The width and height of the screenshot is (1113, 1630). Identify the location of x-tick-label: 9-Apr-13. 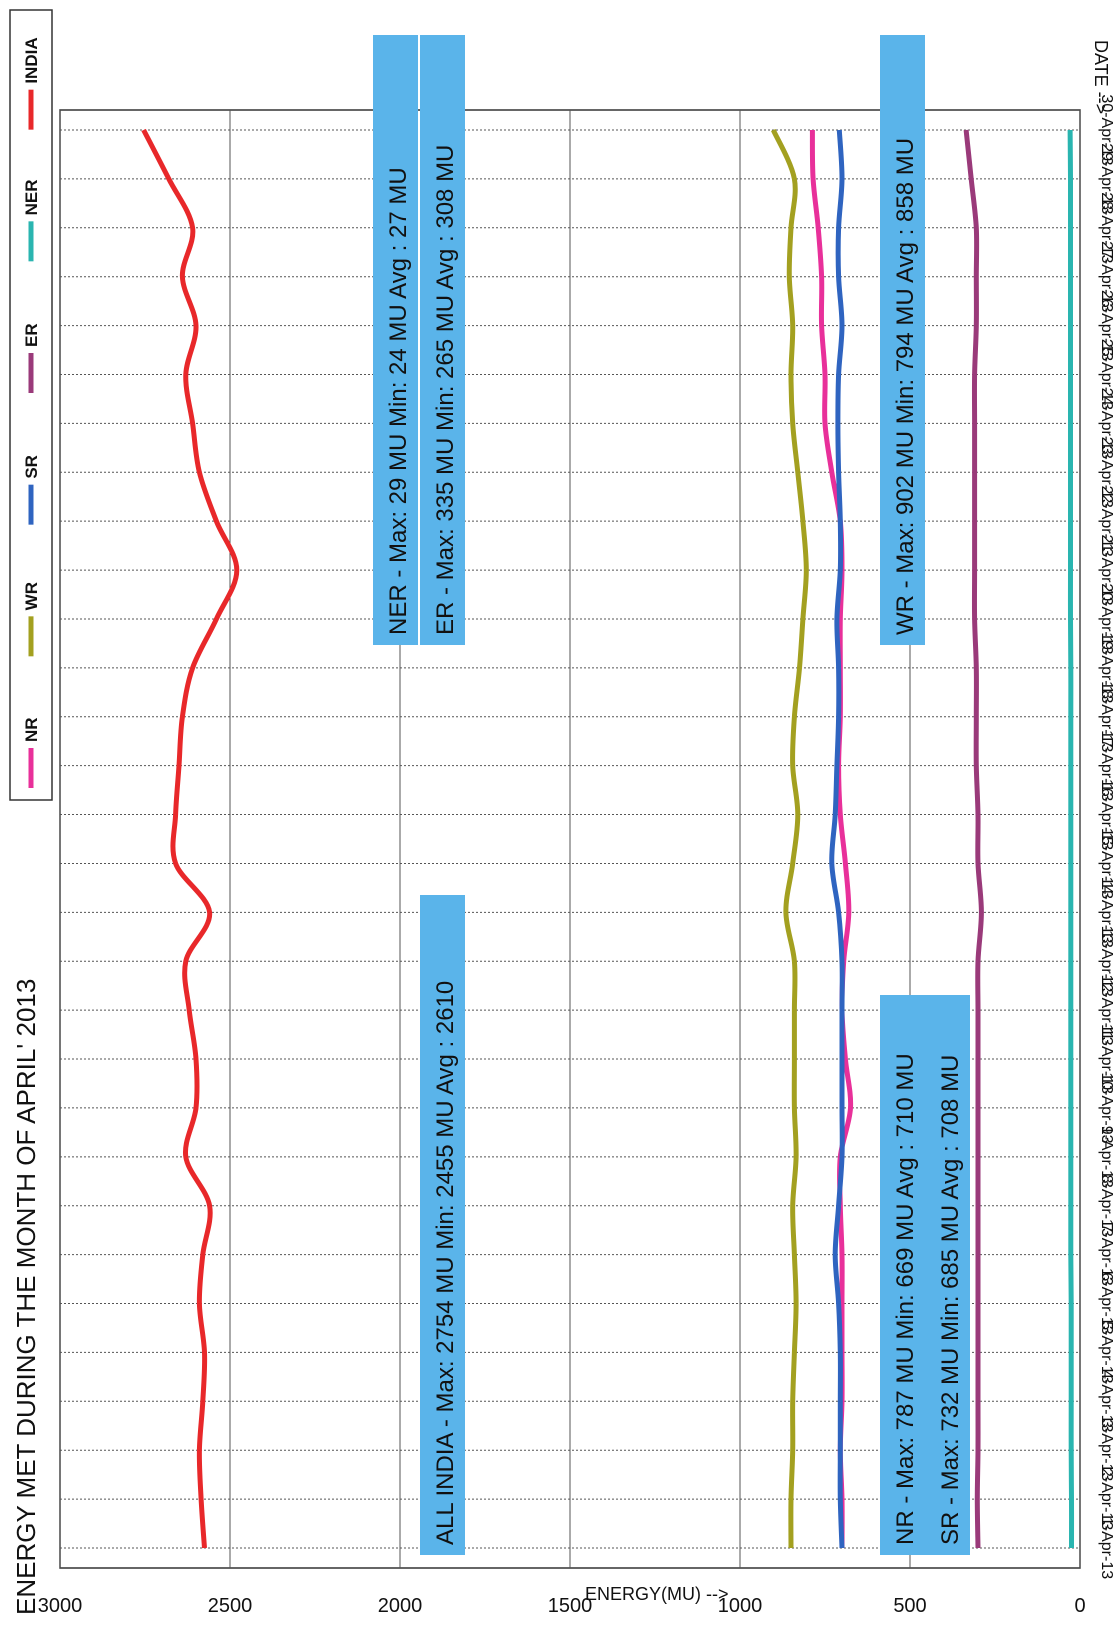
(1105, 1157).